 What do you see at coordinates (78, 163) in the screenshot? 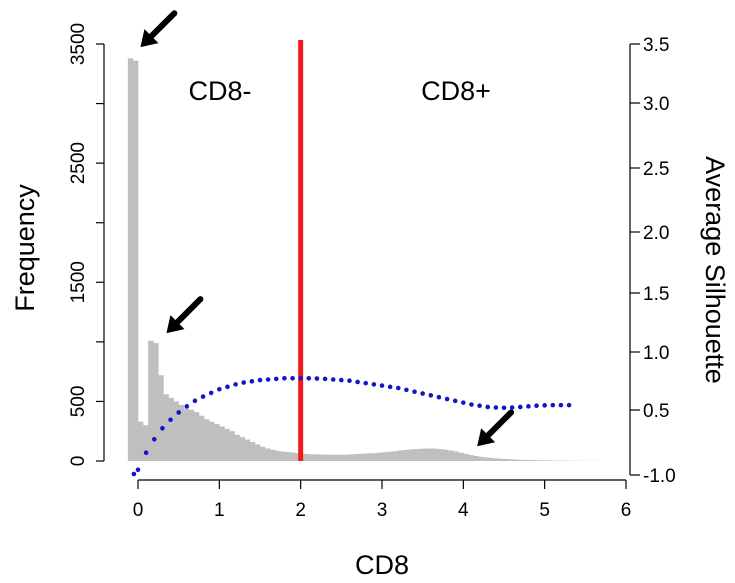
I see `y-tick-label-left: 2500` at bounding box center [78, 163].